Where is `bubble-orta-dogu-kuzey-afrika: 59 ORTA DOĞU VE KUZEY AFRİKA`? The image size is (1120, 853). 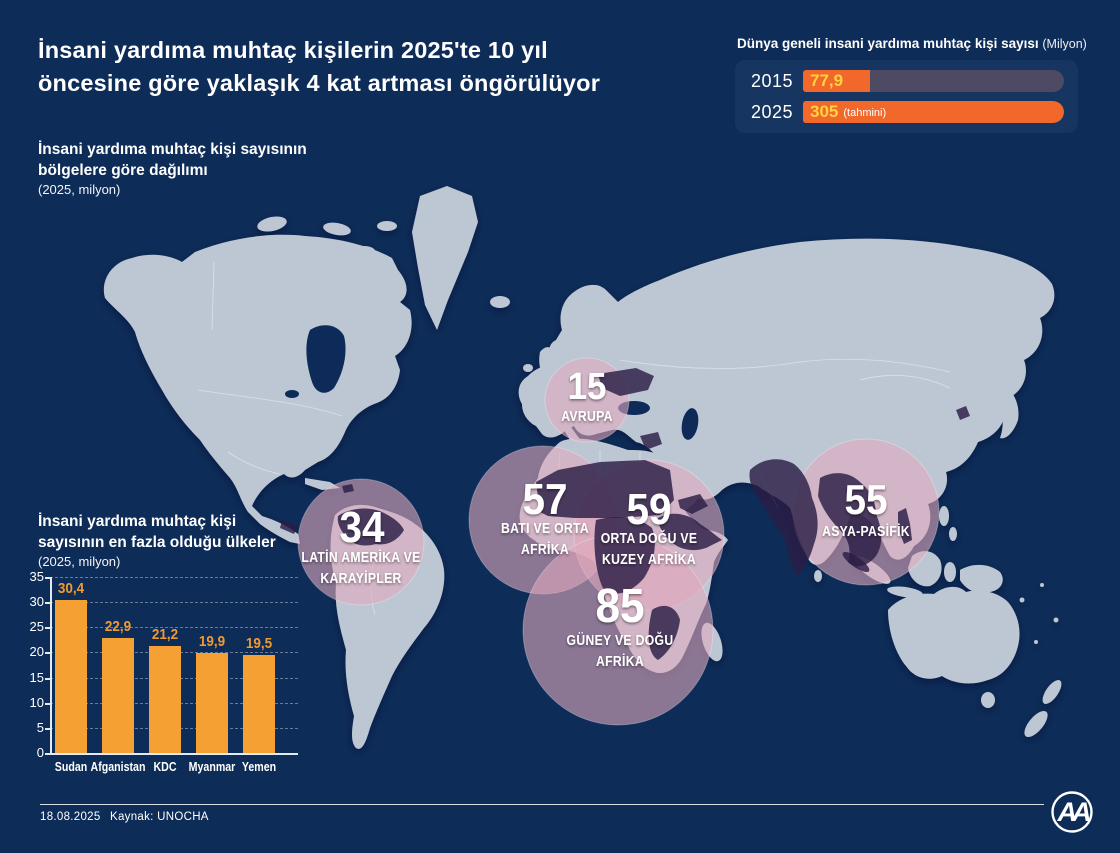 bubble-orta-dogu-kuzey-afrika: 59 ORTA DOĞU VE KUZEY AFRİKA is located at coordinates (649, 525).